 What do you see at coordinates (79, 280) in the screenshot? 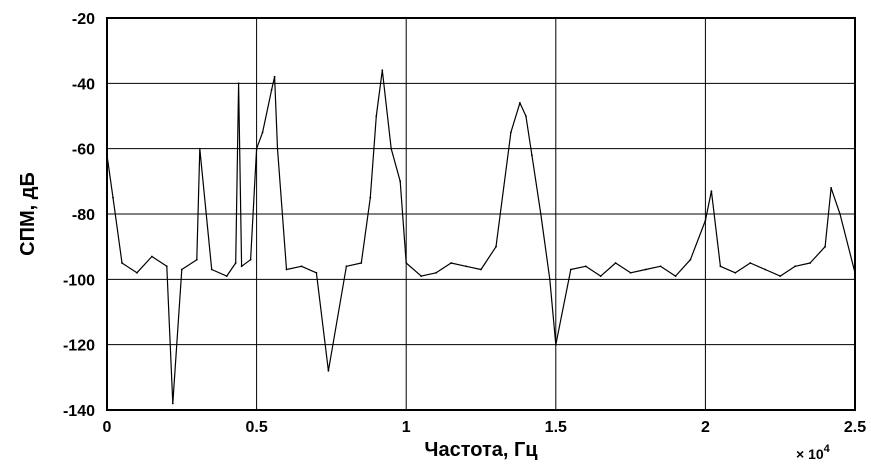
I see `y-tick-label: -100` at bounding box center [79, 280].